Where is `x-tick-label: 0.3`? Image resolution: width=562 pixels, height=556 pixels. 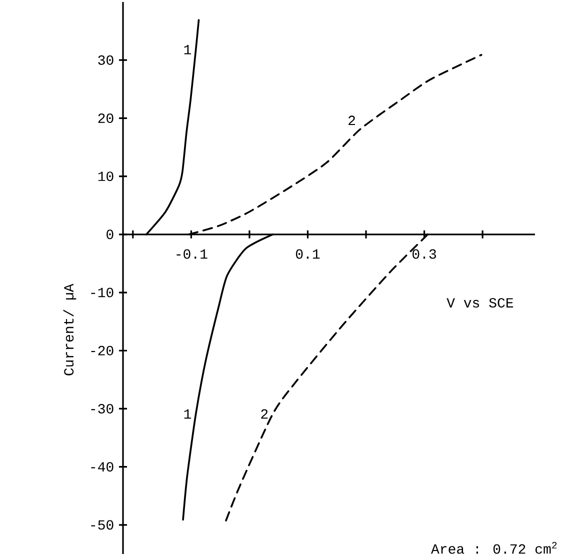
x-tick-label: 0.3 is located at coordinates (424, 254).